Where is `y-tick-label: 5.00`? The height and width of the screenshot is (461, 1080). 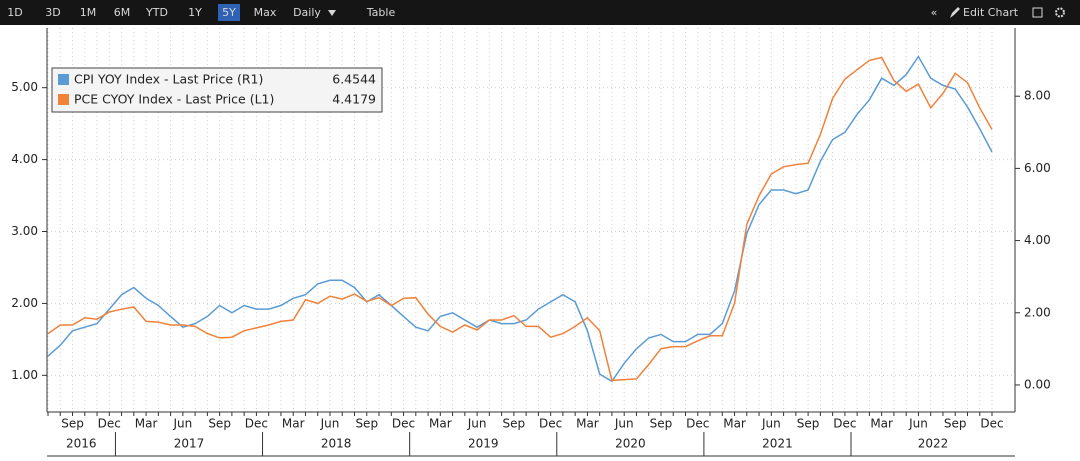 y-tick-label: 5.00 is located at coordinates (24, 87).